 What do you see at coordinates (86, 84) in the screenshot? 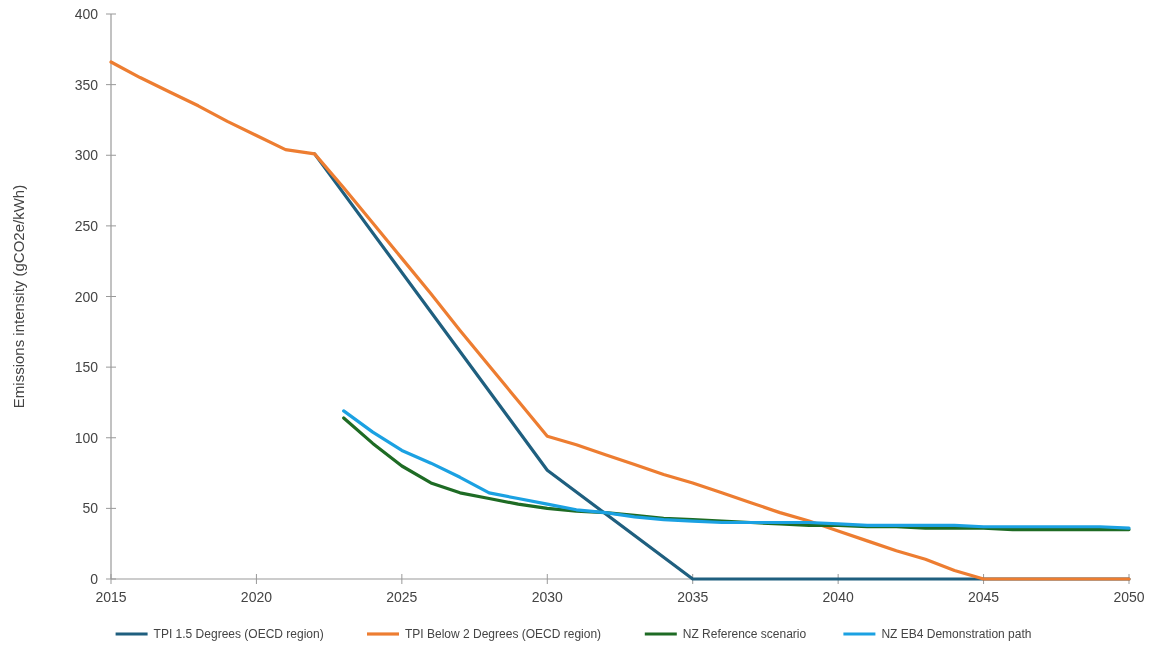
I see `y-tick-label: 350` at bounding box center [86, 84].